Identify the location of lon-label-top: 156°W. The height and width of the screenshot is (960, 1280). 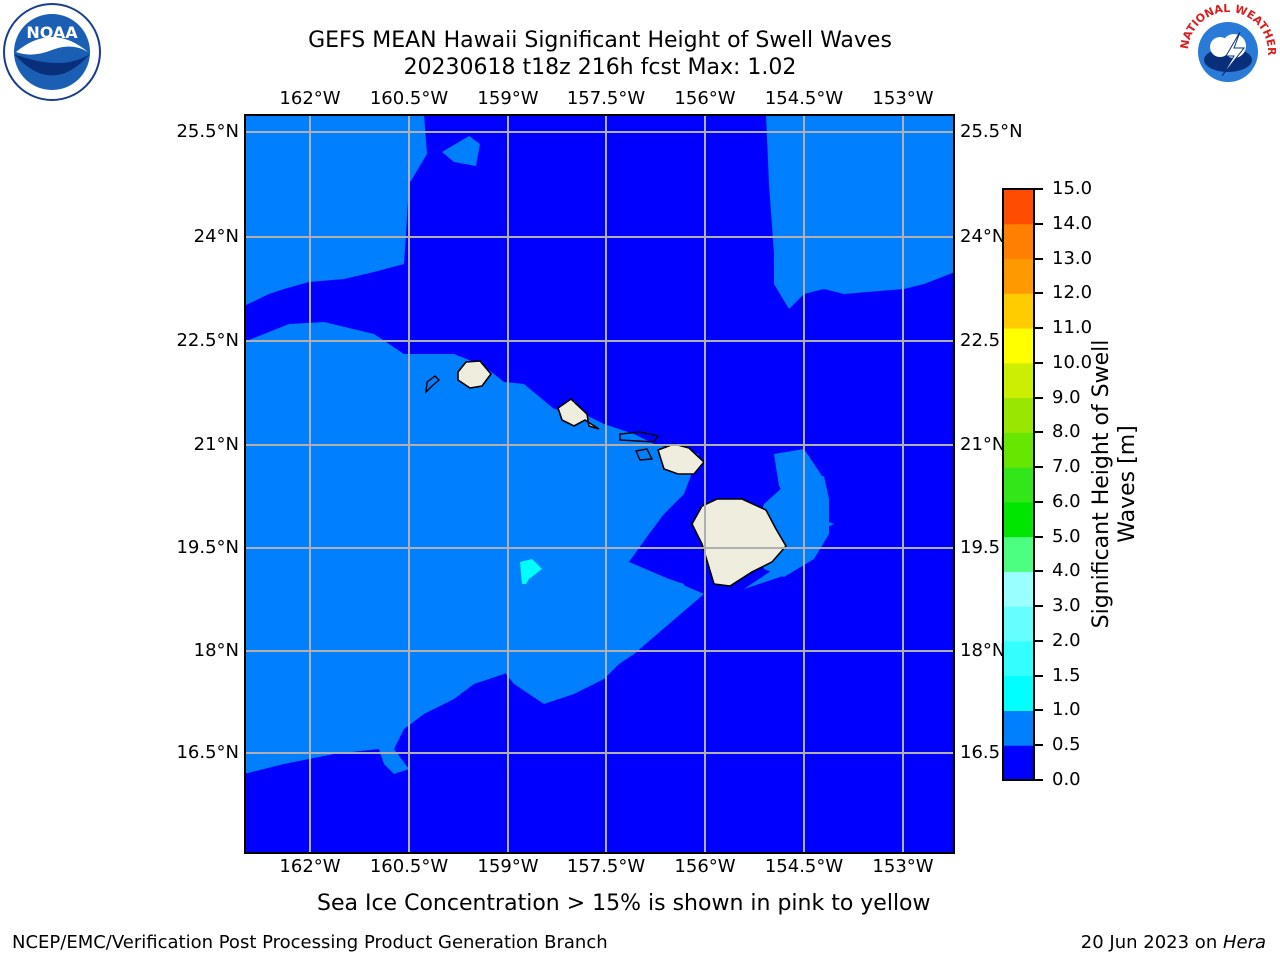
(705, 98).